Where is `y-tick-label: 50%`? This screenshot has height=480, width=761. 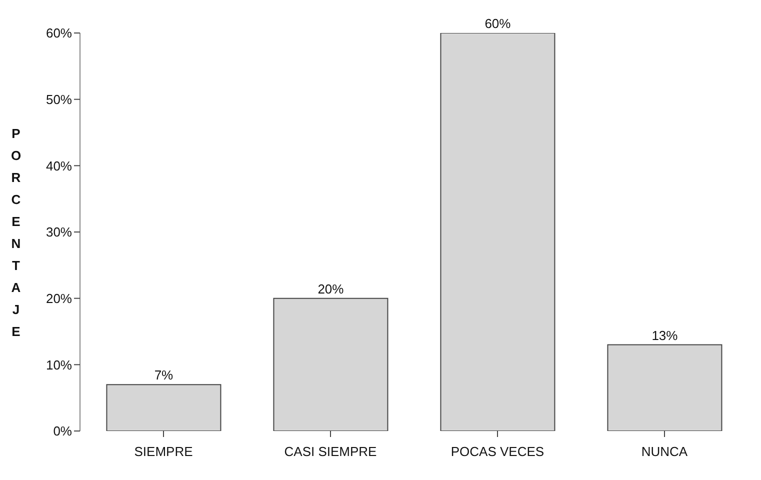
y-tick-label: 50% is located at coordinates (59, 99).